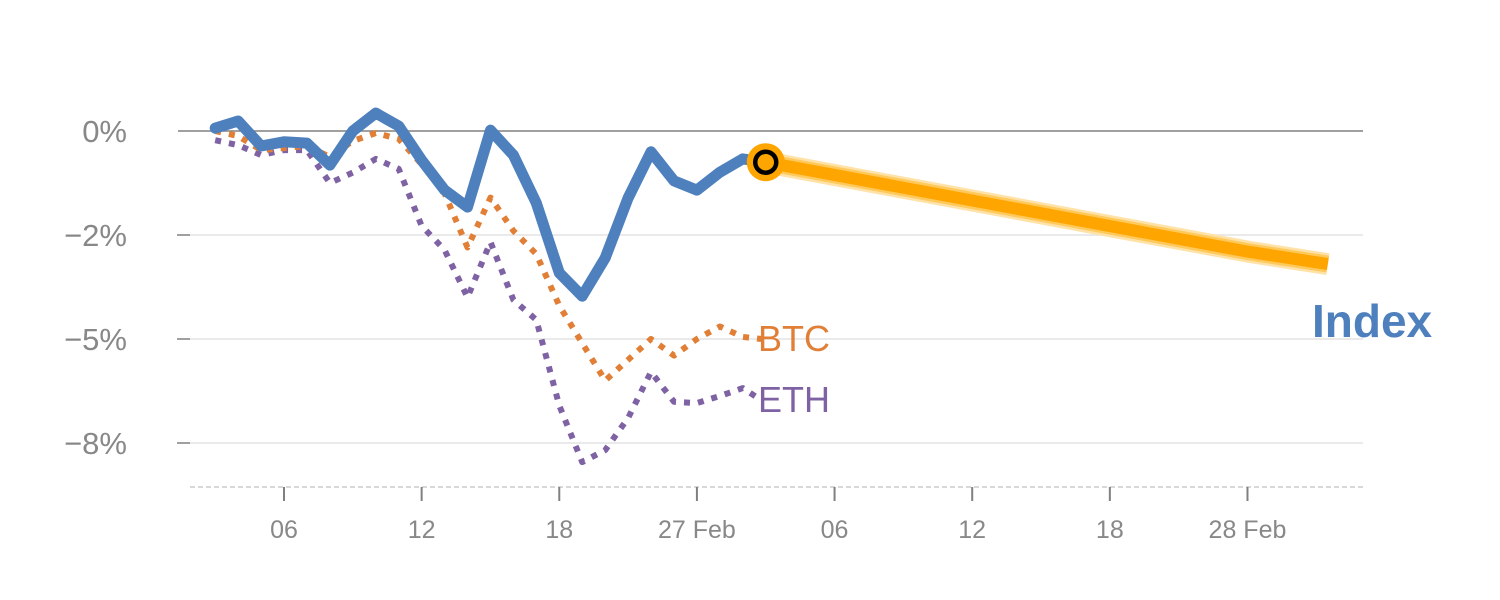  What do you see at coordinates (127, 287) in the screenshot?
I see `y-axis: 0% −2% −5% −8%` at bounding box center [127, 287].